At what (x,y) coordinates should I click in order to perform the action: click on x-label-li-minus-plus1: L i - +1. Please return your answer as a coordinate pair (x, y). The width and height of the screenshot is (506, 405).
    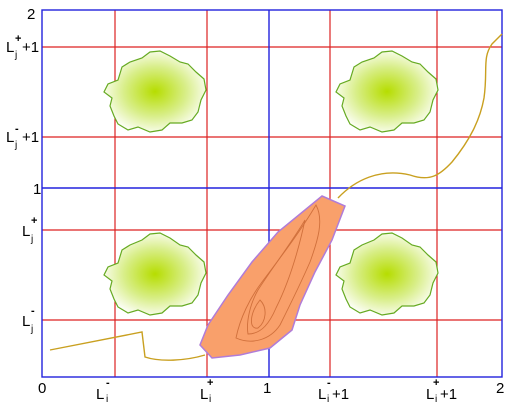
    Looking at the image, I should click on (333, 391).